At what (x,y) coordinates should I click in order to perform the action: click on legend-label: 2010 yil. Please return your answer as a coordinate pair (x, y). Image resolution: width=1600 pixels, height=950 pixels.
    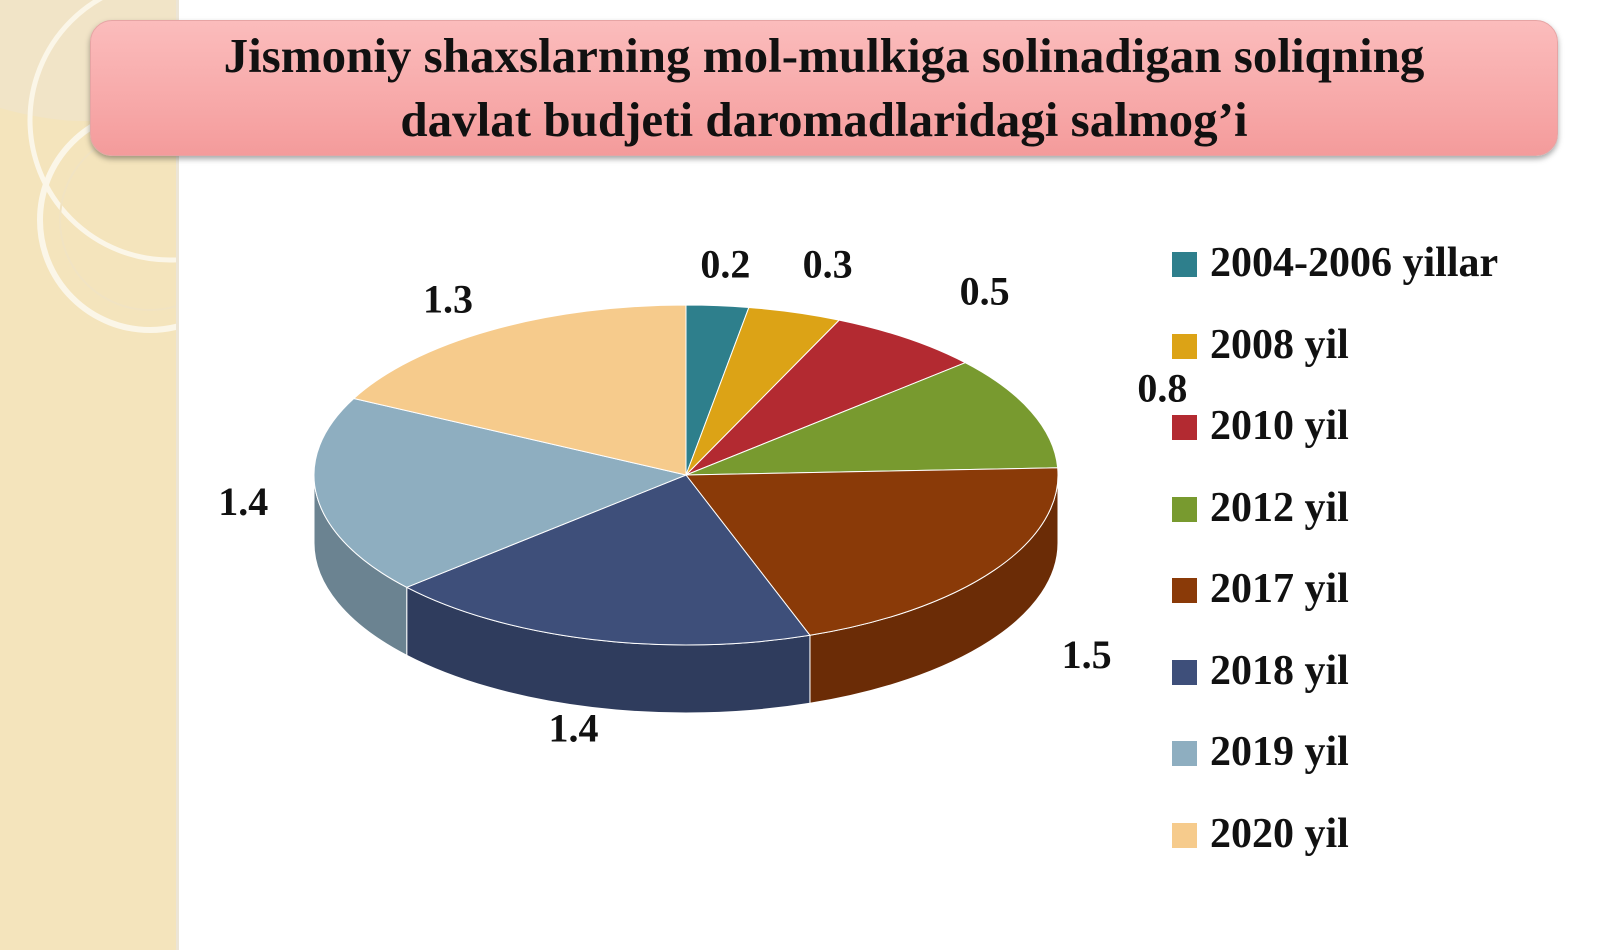
    Looking at the image, I should click on (1279, 426).